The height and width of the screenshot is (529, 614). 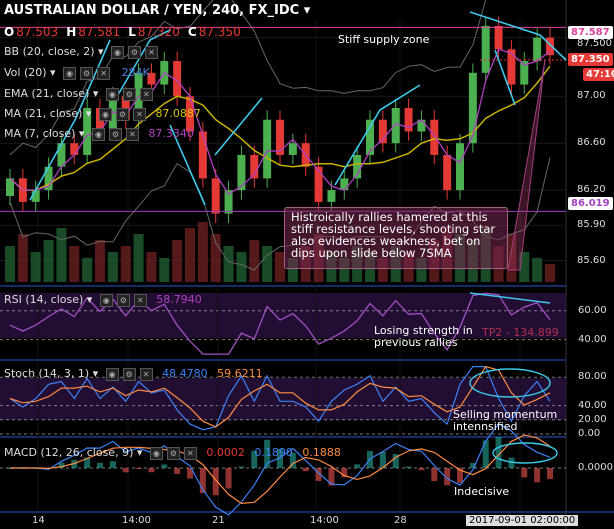 I want to click on callout-pointer, so click(x=526, y=165).